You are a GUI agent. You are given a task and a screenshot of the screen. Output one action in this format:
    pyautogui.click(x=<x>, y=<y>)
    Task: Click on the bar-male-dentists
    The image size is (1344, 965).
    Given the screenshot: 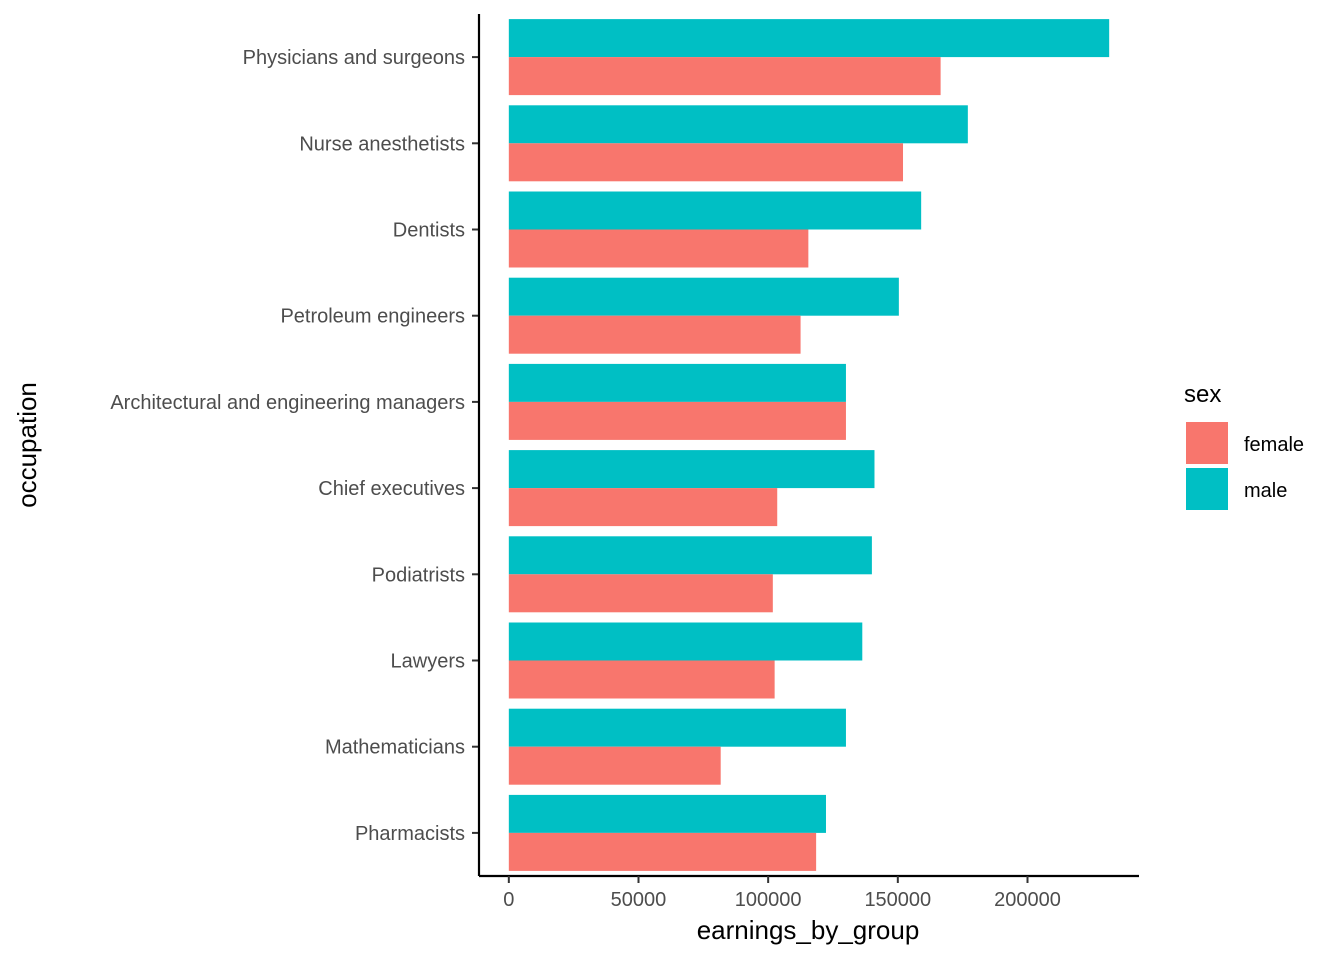 What is the action you would take?
    pyautogui.click(x=715, y=210)
    